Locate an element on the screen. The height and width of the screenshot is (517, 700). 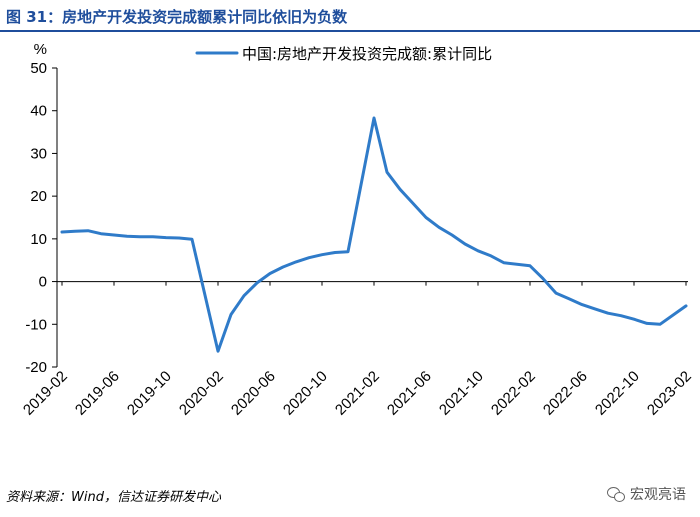
x-tick-label: 2023-02 is located at coordinates (669, 393).